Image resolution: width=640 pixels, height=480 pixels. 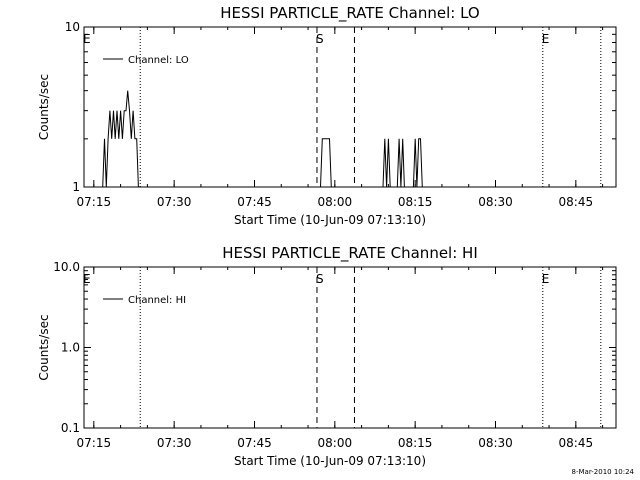 What do you see at coordinates (157, 300) in the screenshot?
I see `legend-label: Channel: HI` at bounding box center [157, 300].